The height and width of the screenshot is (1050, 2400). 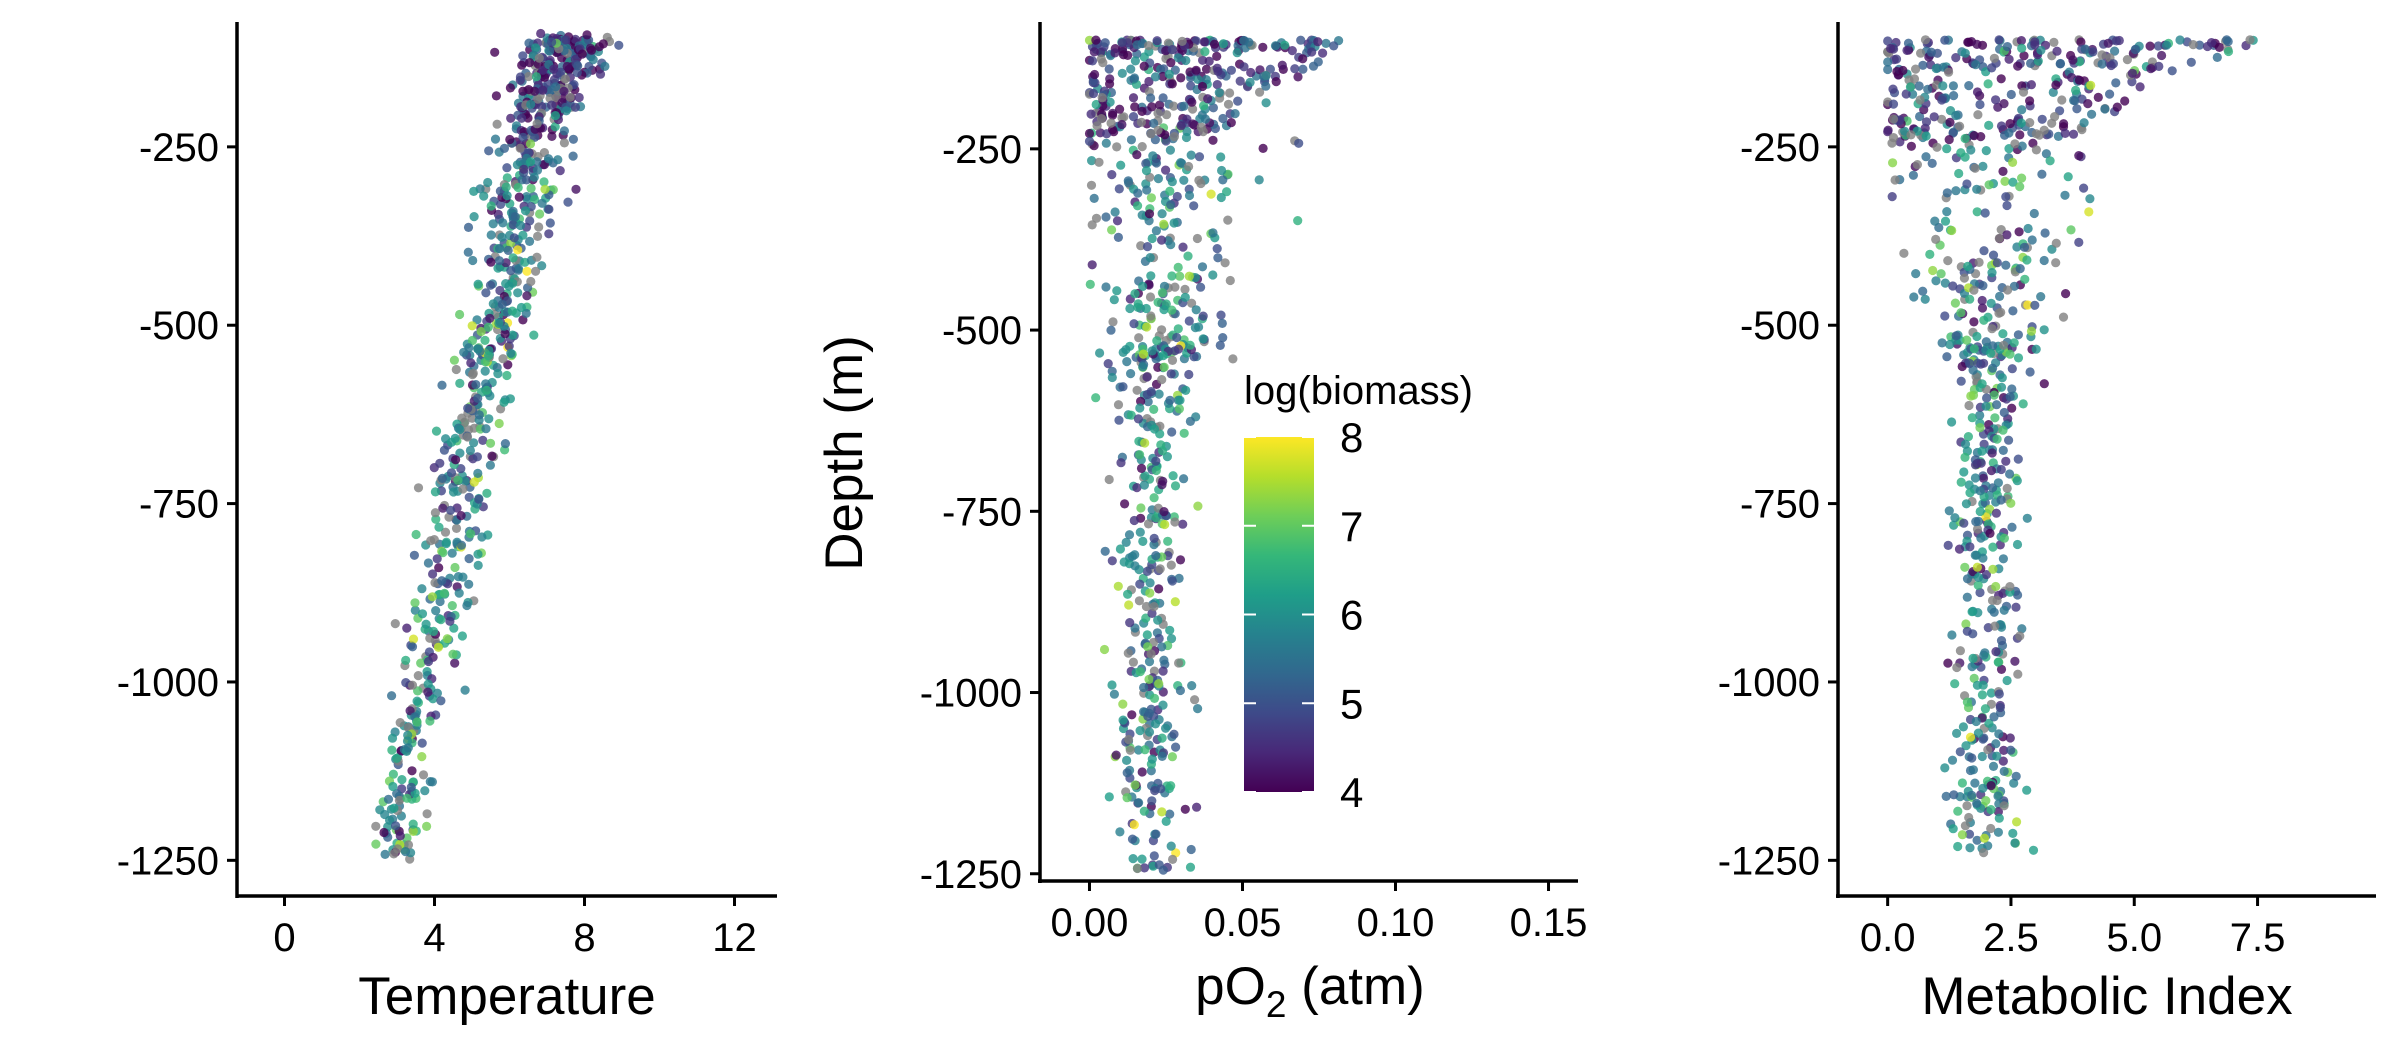 What do you see at coordinates (1780, 326) in the screenshot?
I see `y-tick-label: -500` at bounding box center [1780, 326].